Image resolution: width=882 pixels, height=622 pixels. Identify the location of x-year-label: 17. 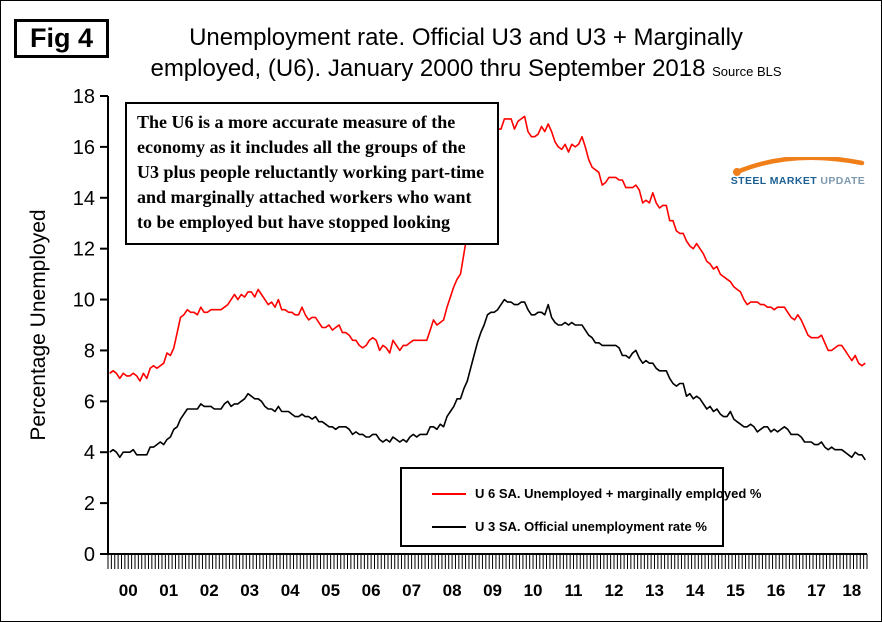
(816, 590).